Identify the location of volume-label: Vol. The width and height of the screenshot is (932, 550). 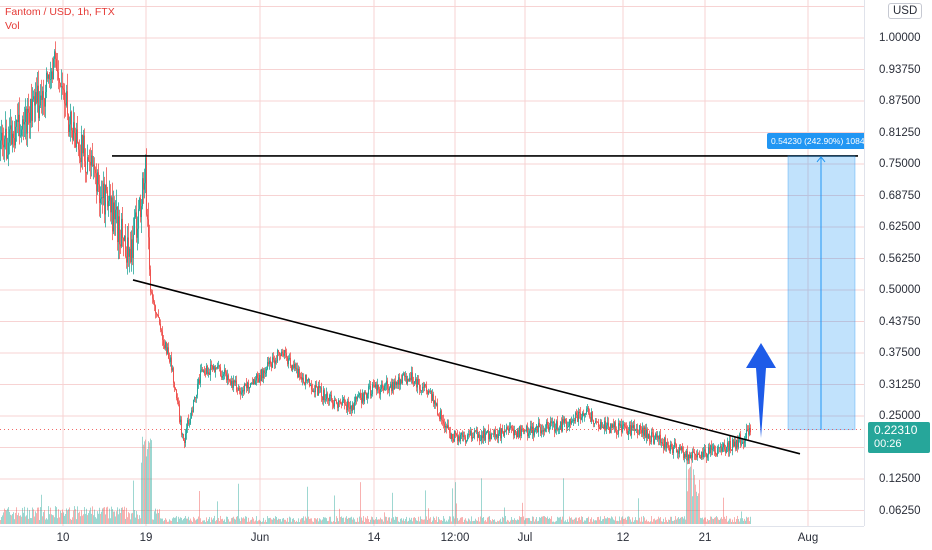
(12, 26).